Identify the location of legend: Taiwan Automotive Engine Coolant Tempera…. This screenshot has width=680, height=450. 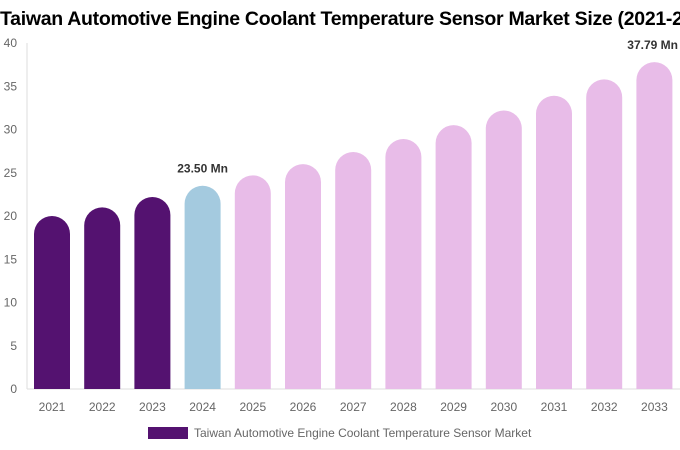
(339, 433).